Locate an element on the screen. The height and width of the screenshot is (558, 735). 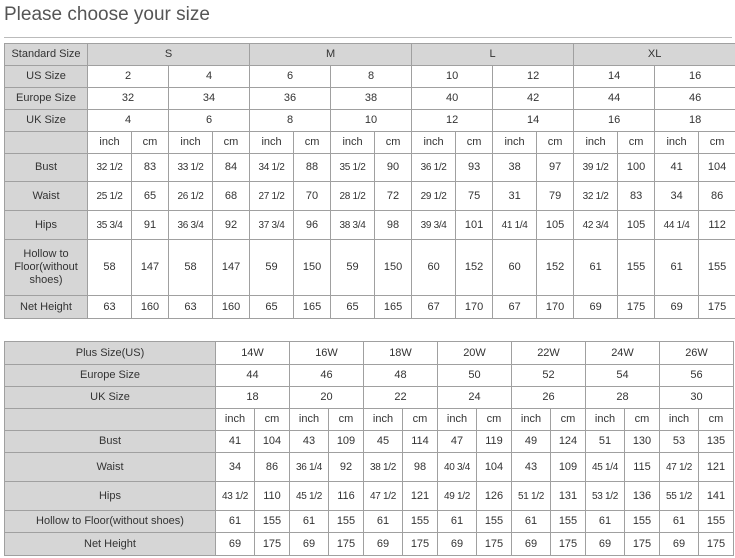
measure-cell: 31 is located at coordinates (515, 196).